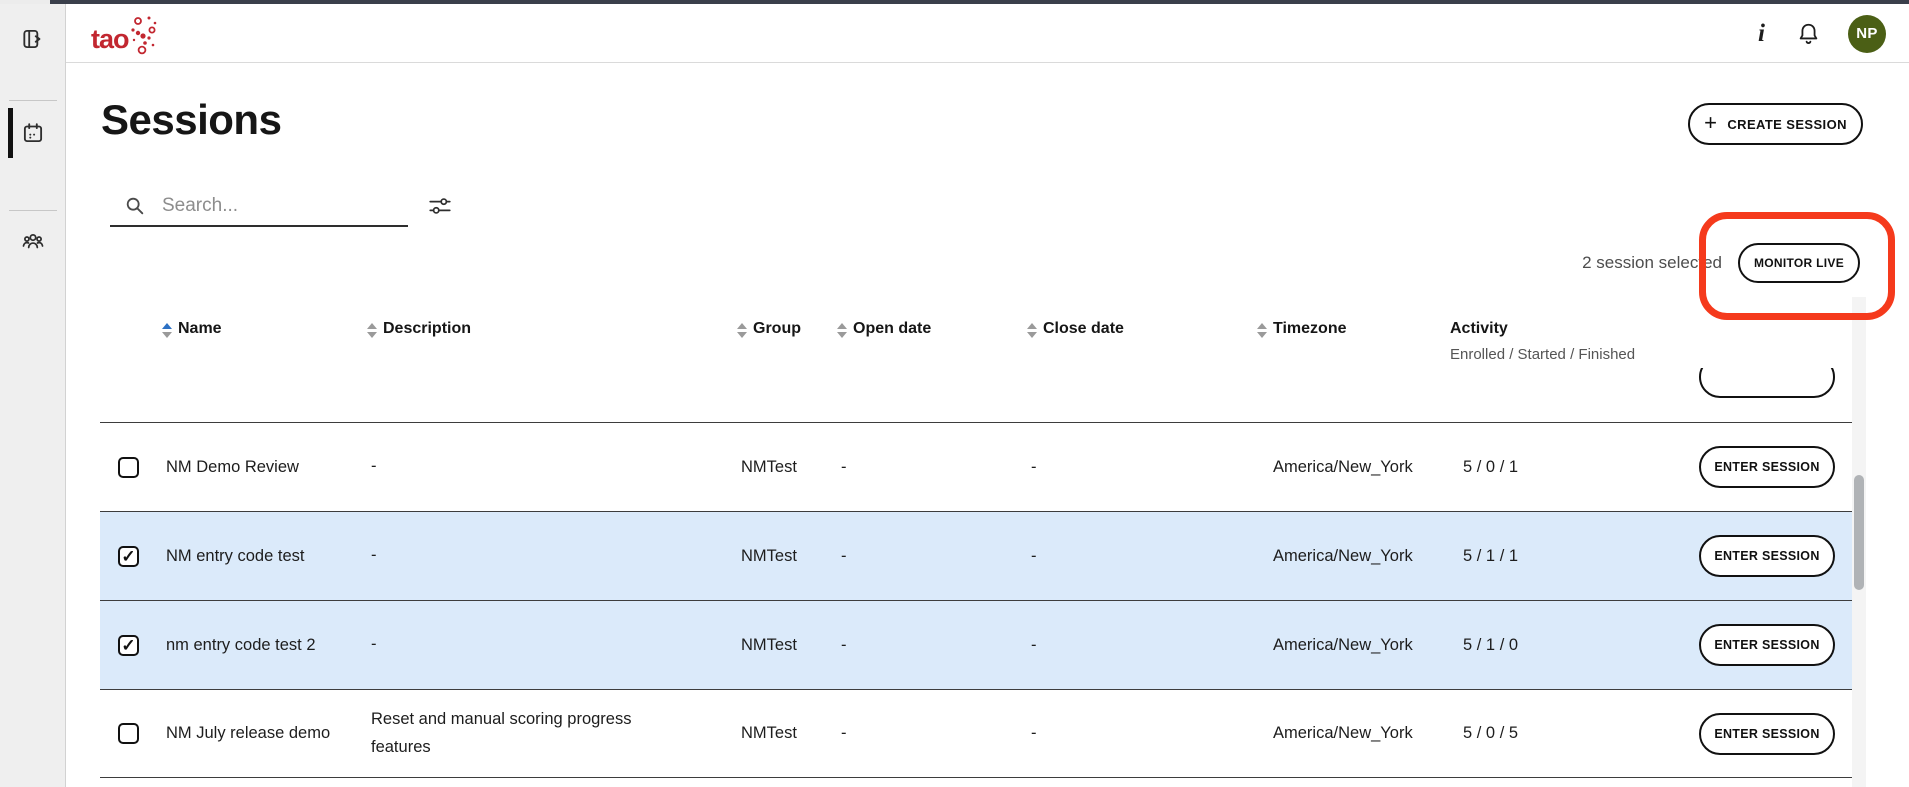 The height and width of the screenshot is (787, 1909). I want to click on search-input, so click(259, 206).